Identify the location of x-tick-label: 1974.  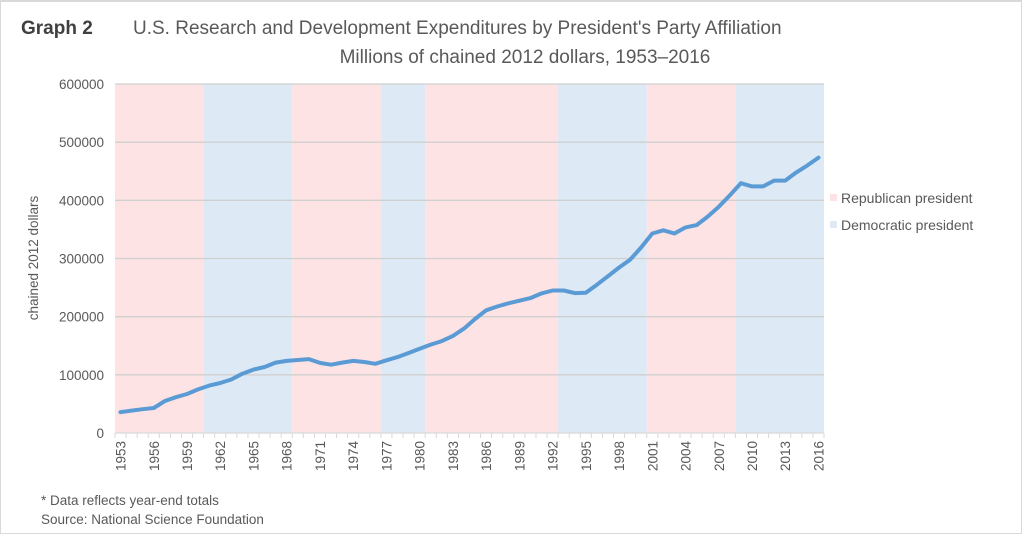
(353, 456).